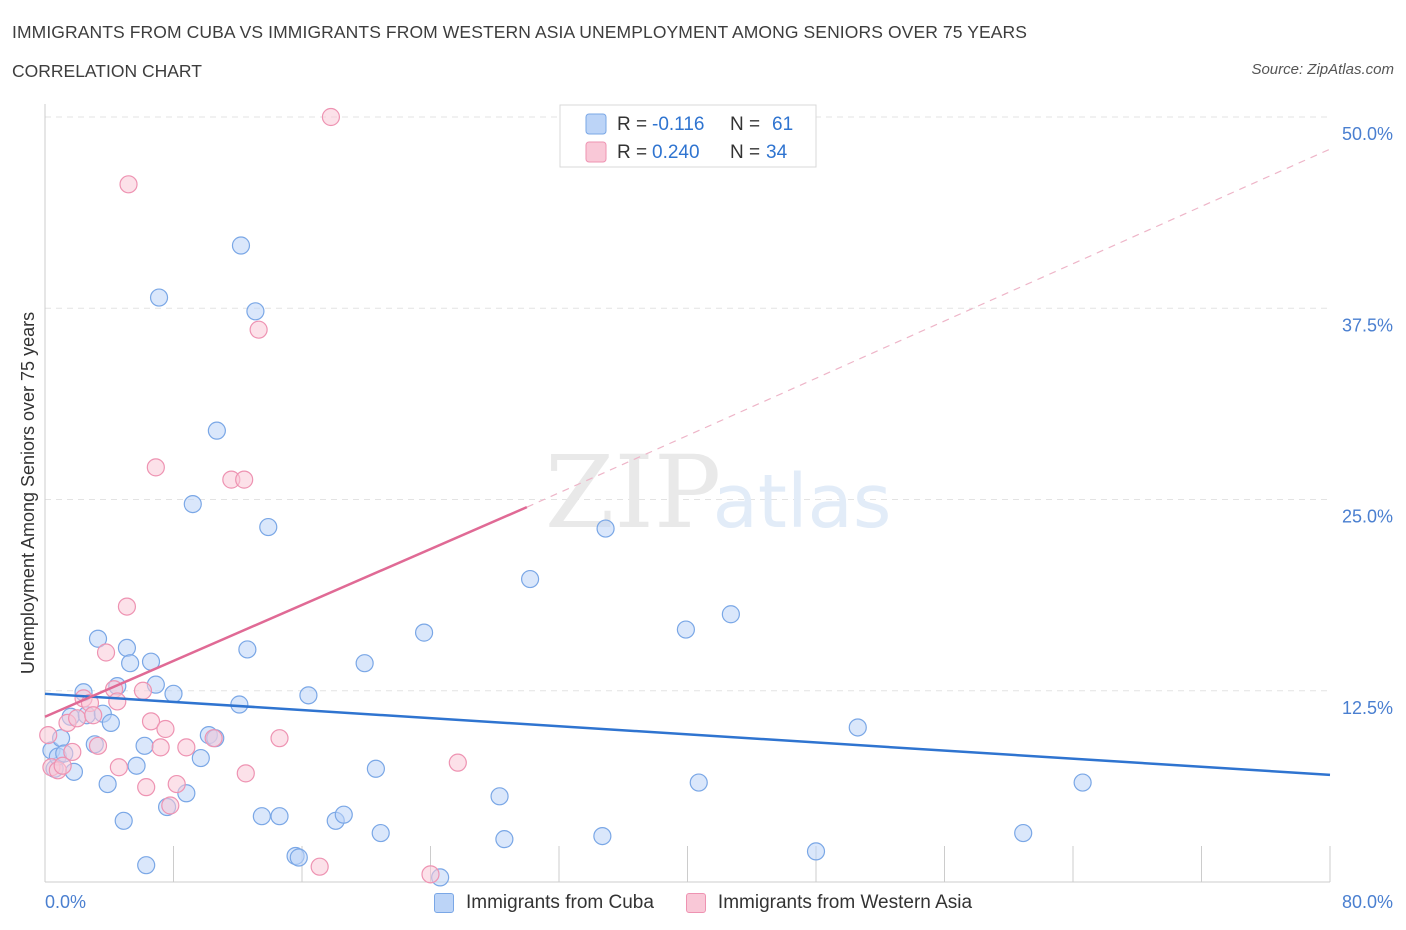 The height and width of the screenshot is (930, 1406). I want to click on stats-wasia-r-label: R =, so click(632, 152).